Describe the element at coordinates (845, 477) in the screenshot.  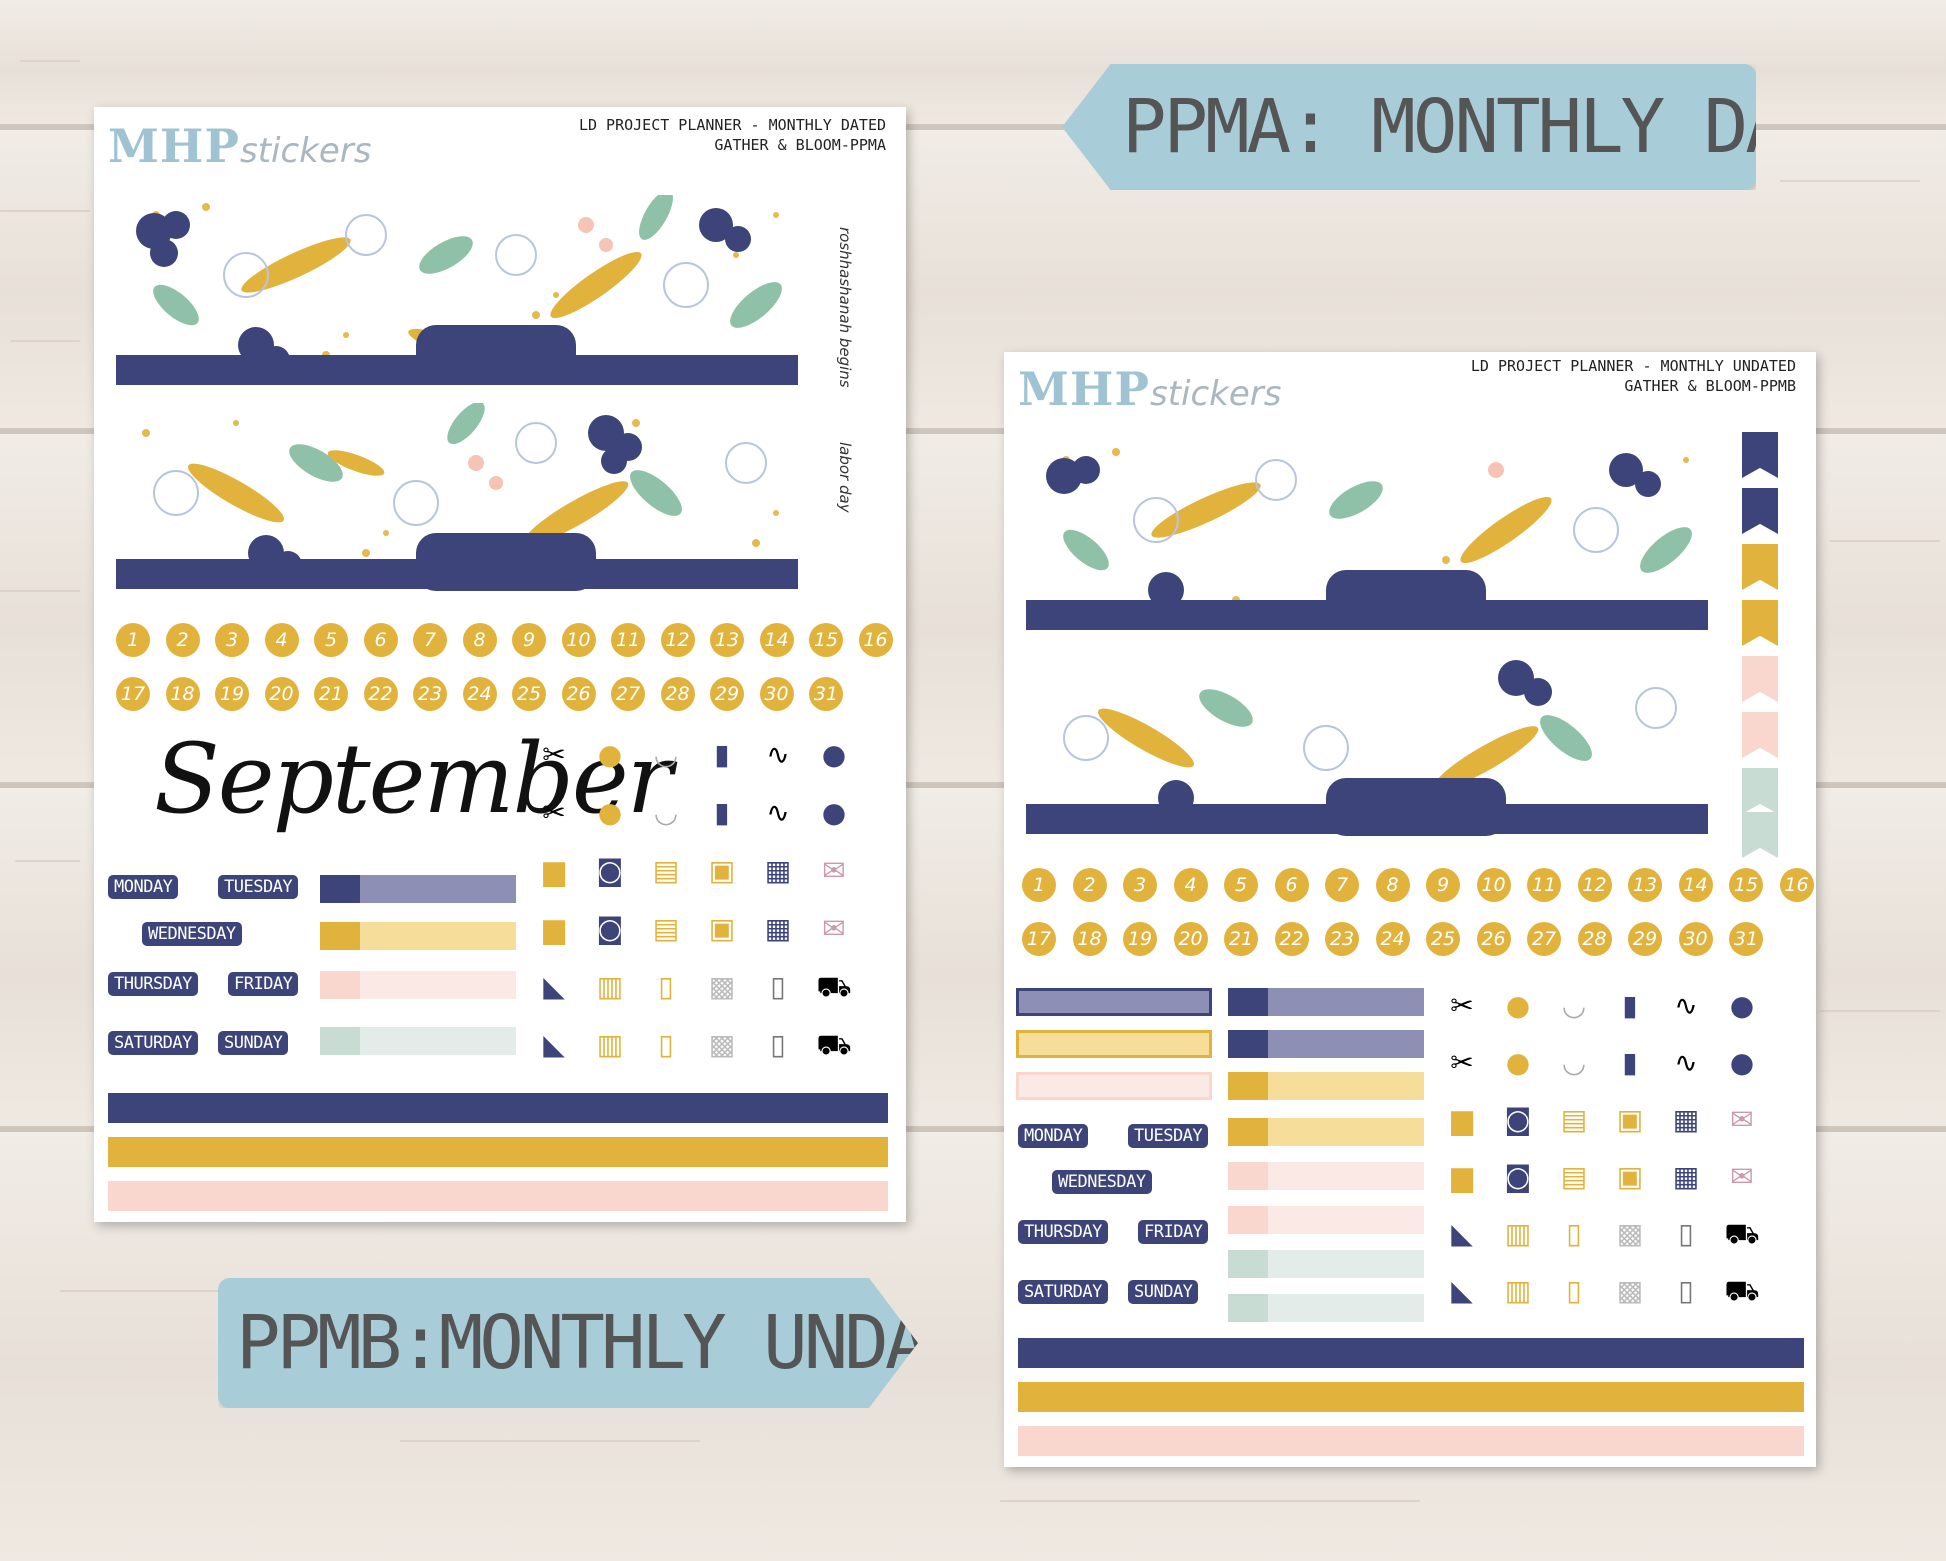
I see `side-label-labor-day: labor day` at that location.